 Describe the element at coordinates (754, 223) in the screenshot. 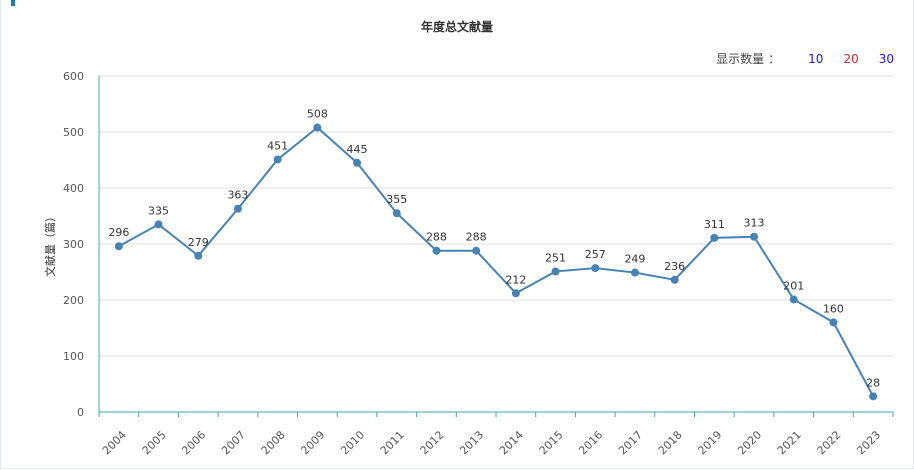

I see `data-label: 313` at that location.